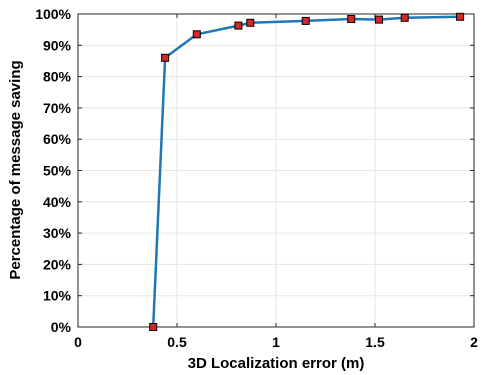  What do you see at coordinates (57, 264) in the screenshot?
I see `y-tick-label: 20%` at bounding box center [57, 264].